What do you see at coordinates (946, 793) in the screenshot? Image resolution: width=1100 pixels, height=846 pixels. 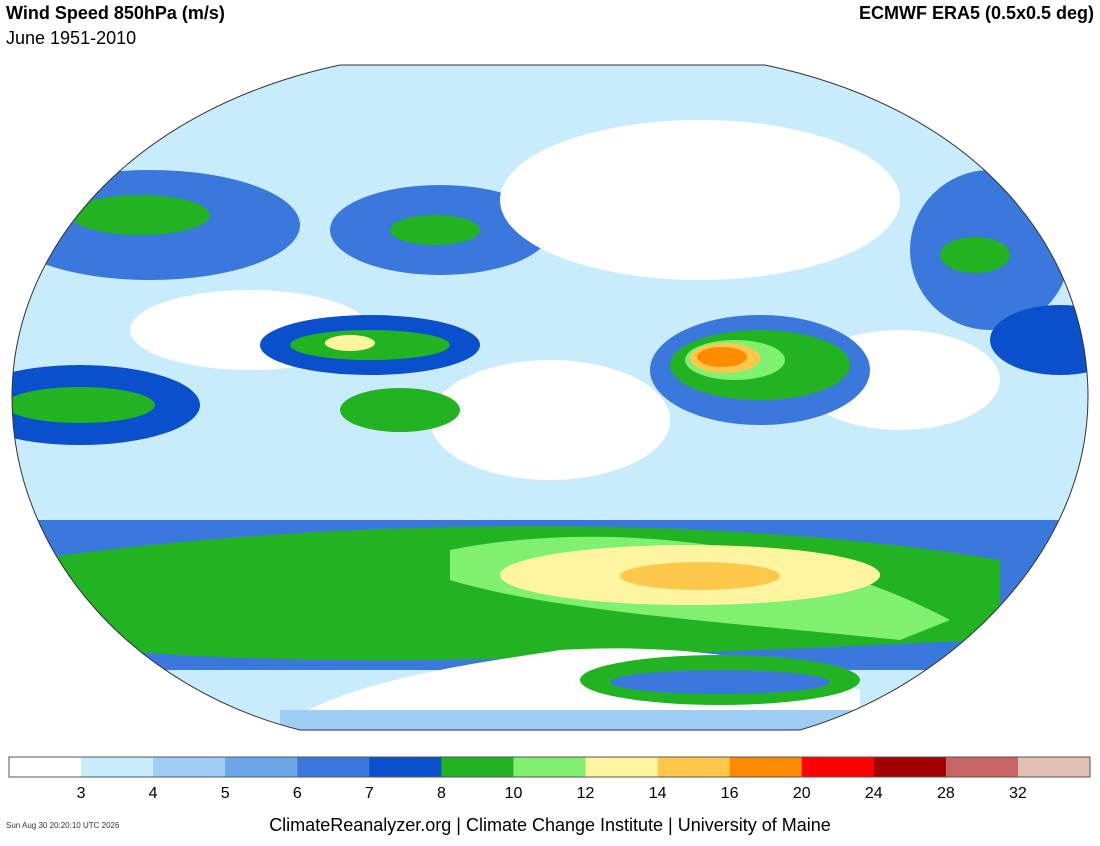 I see `colorbar-label: 28` at bounding box center [946, 793].